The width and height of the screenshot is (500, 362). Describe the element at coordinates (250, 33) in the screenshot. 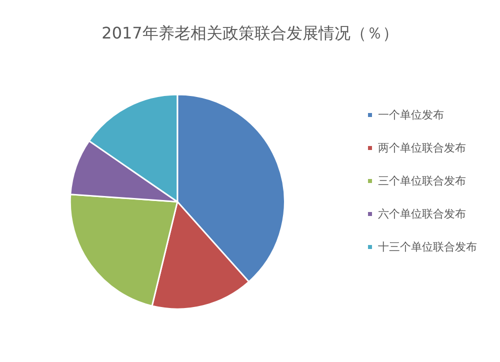

I see `chart-title: 2017年养老相关政策联合发展情况（％）` at that location.